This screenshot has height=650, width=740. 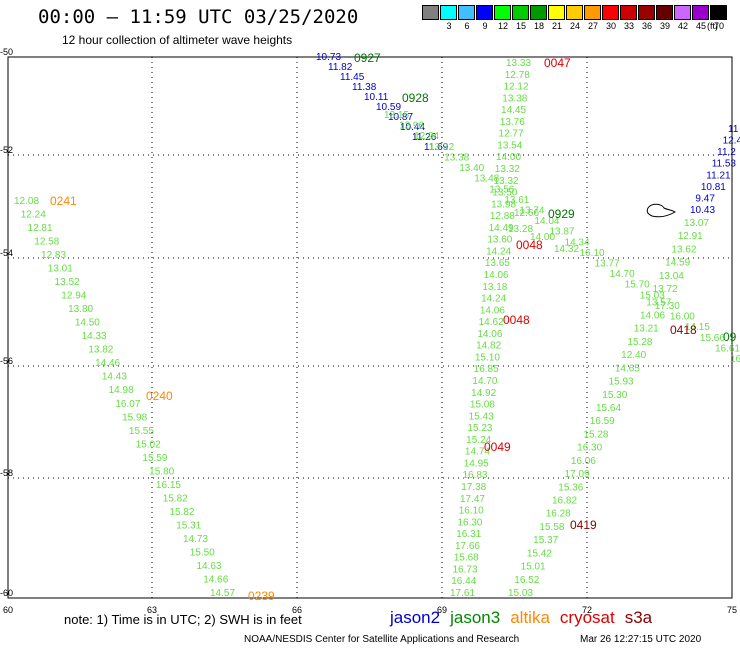 What do you see at coordinates (481, 416) in the screenshot?
I see `swh-label: 15.43` at bounding box center [481, 416].